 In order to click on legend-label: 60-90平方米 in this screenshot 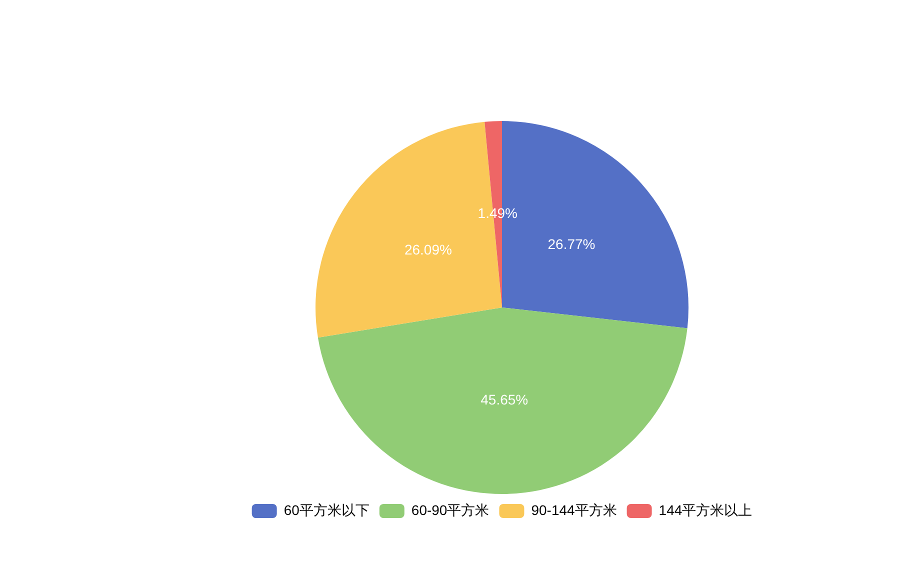, I will do `click(450, 510)`.